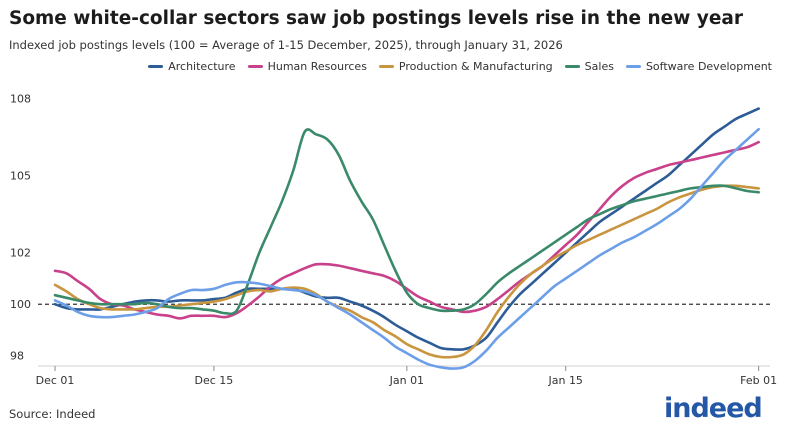 The image size is (799, 447). What do you see at coordinates (52, 414) in the screenshot?
I see `source-note: Source: Indeed` at bounding box center [52, 414].